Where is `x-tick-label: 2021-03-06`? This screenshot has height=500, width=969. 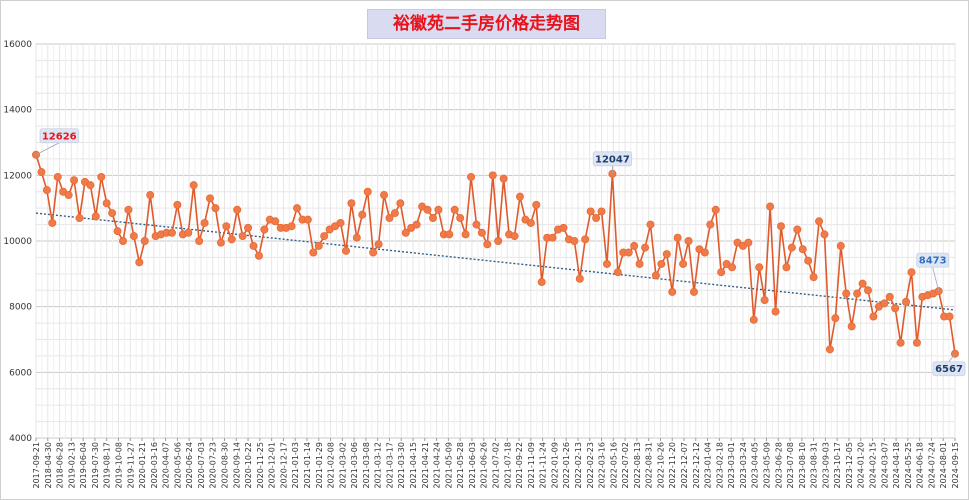
x-tick-label: 2021-03-06 is located at coordinates (354, 465).